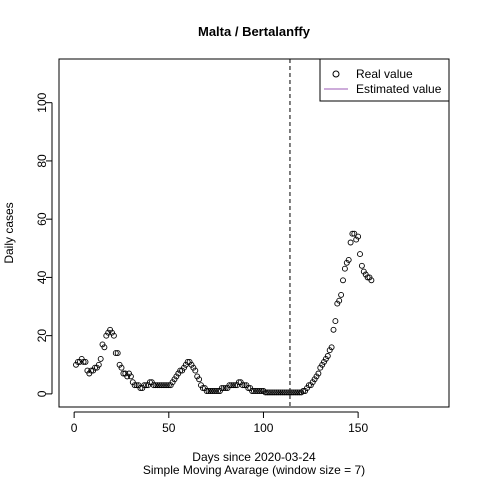  I want to click on x-axis-label: Days since 2020-03-24, so click(254, 457).